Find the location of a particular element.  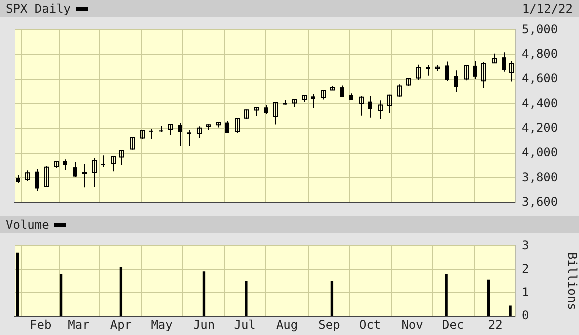

y-tick-label: 5,000 is located at coordinates (540, 29).